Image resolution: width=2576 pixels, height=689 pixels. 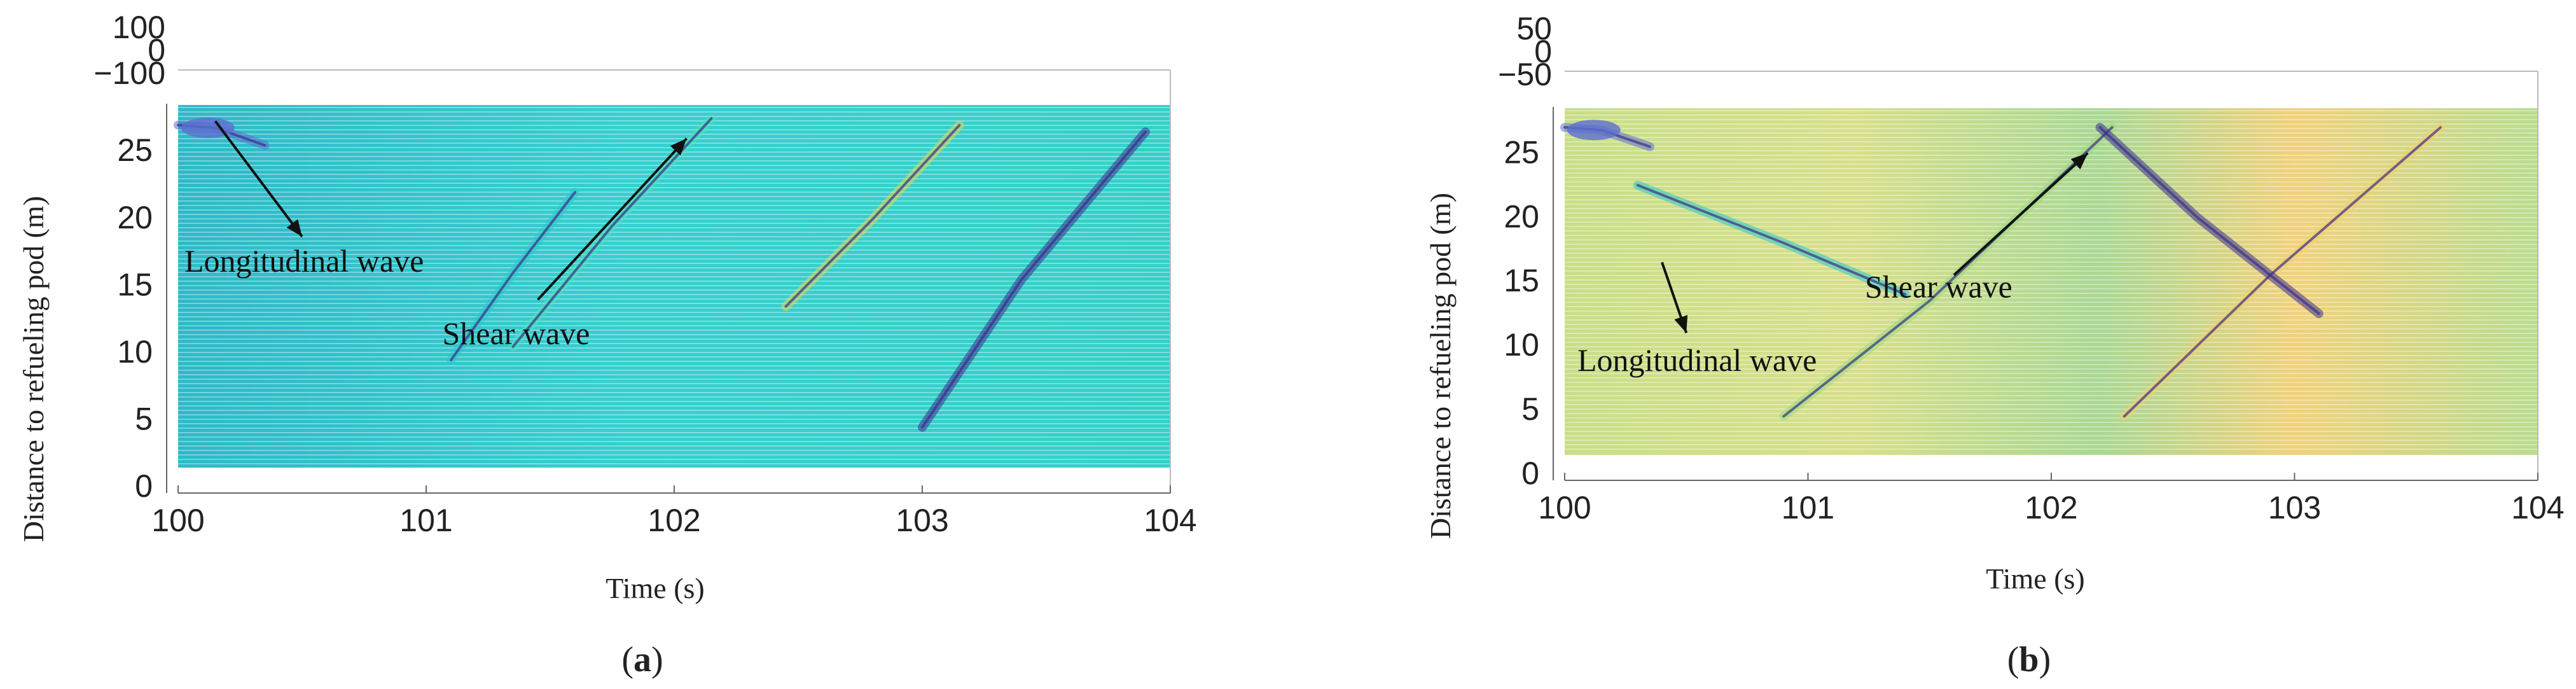 What do you see at coordinates (436, 236) in the screenshot?
I see `panel-a-annotations: Longitudinal wave Shear wave` at bounding box center [436, 236].